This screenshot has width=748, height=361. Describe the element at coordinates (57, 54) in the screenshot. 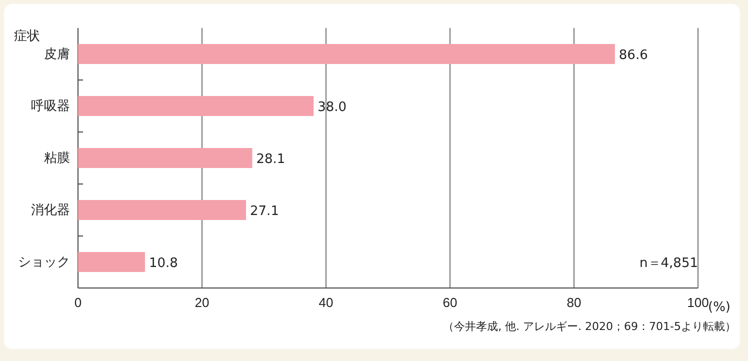

I see `y-tick-label: 皮膚` at that location.